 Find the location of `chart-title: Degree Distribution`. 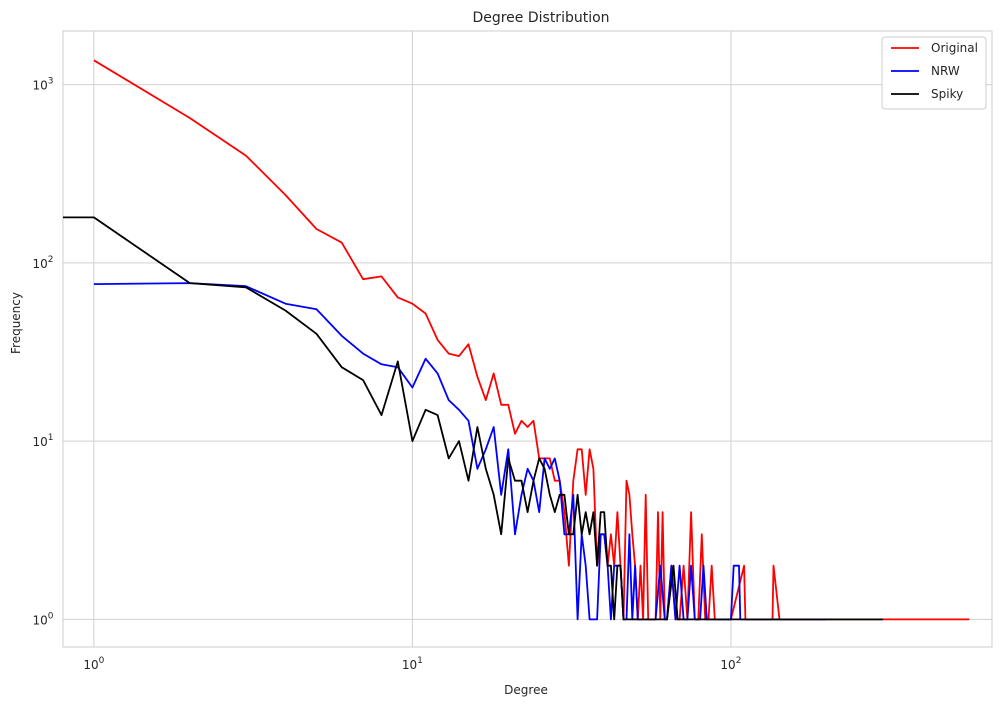

chart-title: Degree Distribution is located at coordinates (540, 18).